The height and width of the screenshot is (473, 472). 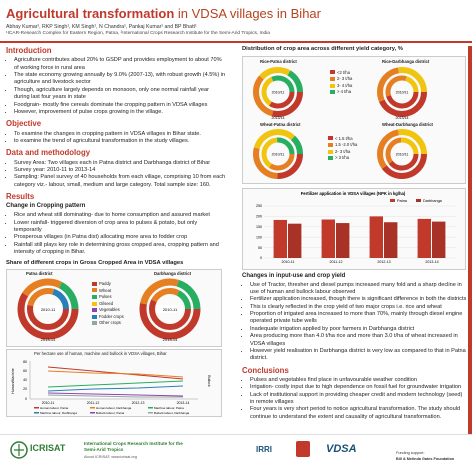 What do you see at coordinates (342, 145) in the screenshot?
I see `legend-item: 1.5 -2.0 t/ha` at bounding box center [342, 145].